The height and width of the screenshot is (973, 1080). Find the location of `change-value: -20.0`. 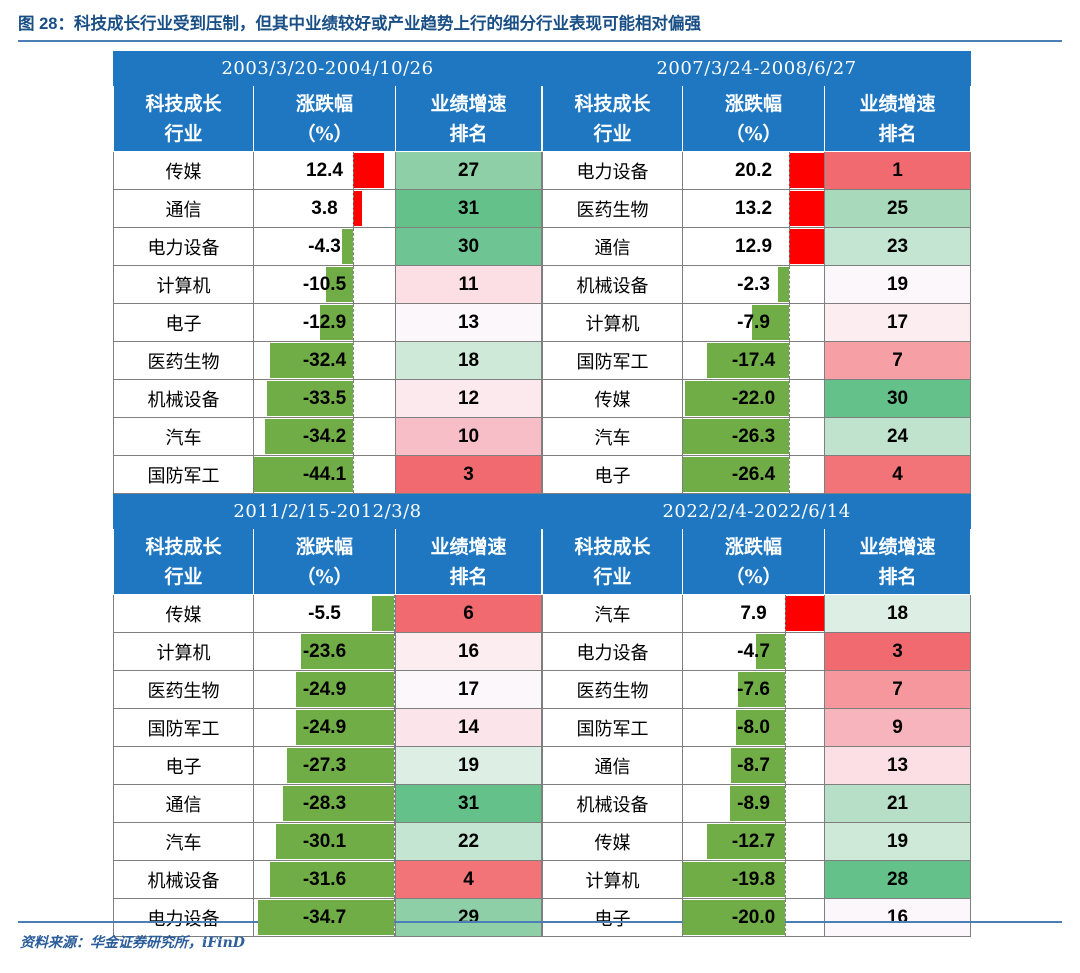

change-value: -20.0 is located at coordinates (753, 917).